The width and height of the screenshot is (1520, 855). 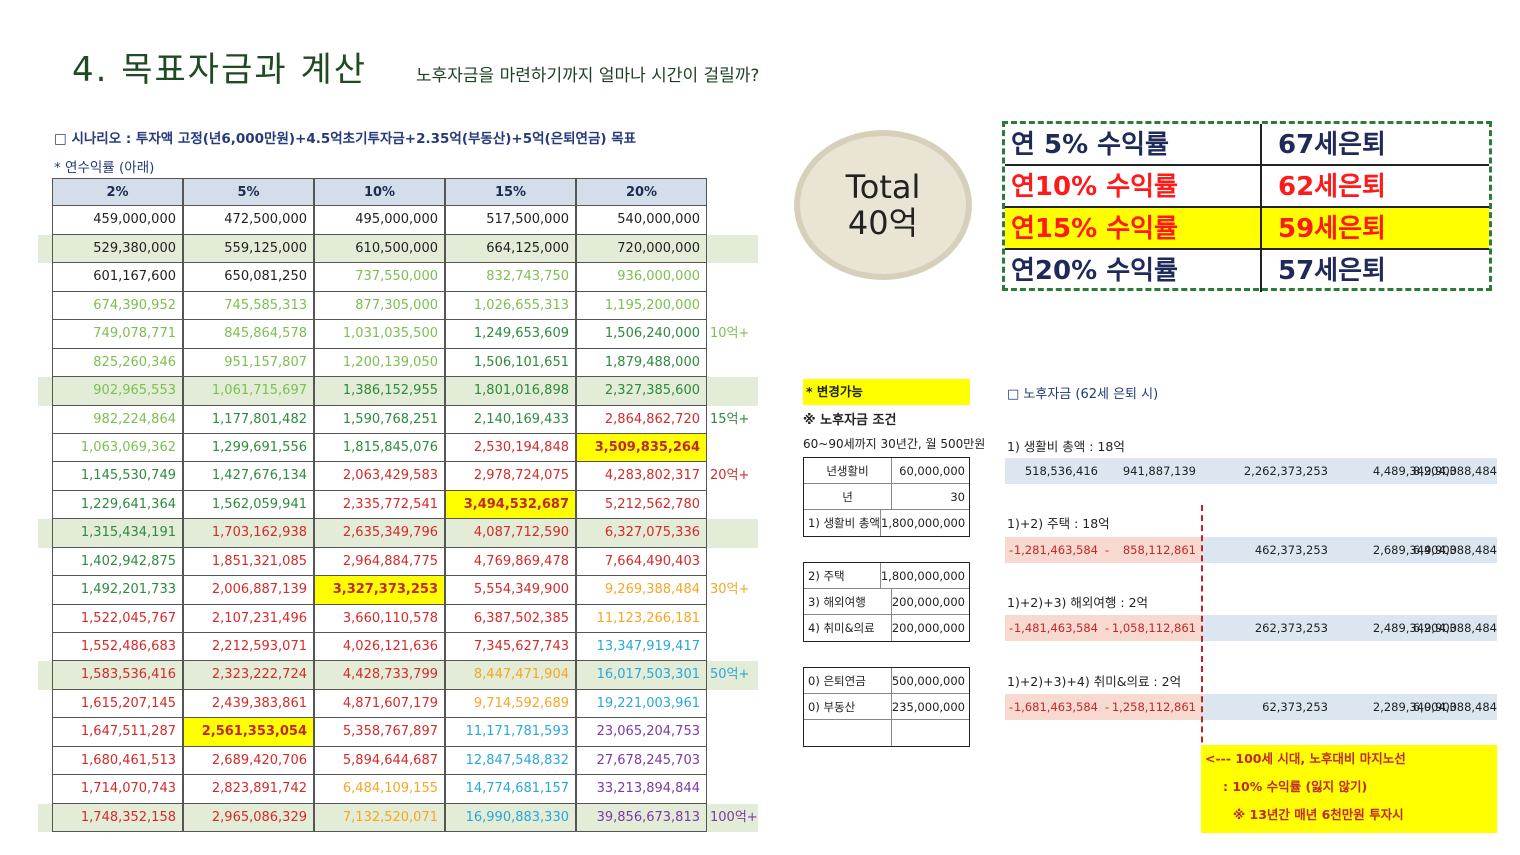 I want to click on table-cell: 1,229,641,364, so click(x=117, y=505).